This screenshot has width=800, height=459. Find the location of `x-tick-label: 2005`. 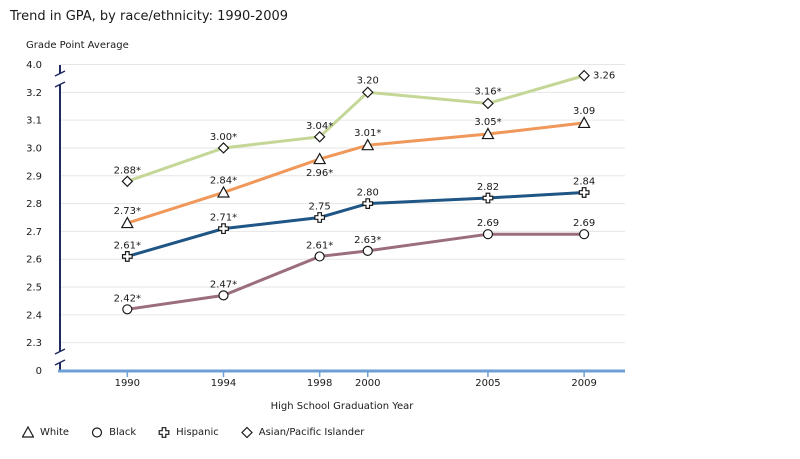

x-tick-label: 2005 is located at coordinates (487, 383).